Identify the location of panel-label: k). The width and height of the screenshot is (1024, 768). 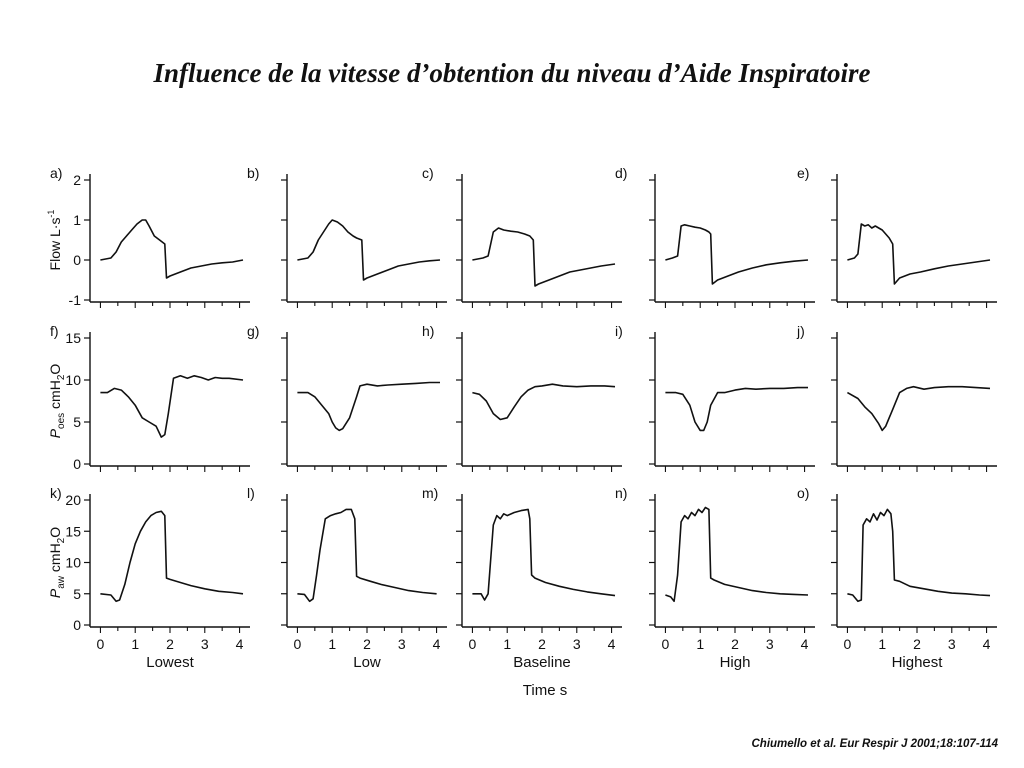
(56, 493).